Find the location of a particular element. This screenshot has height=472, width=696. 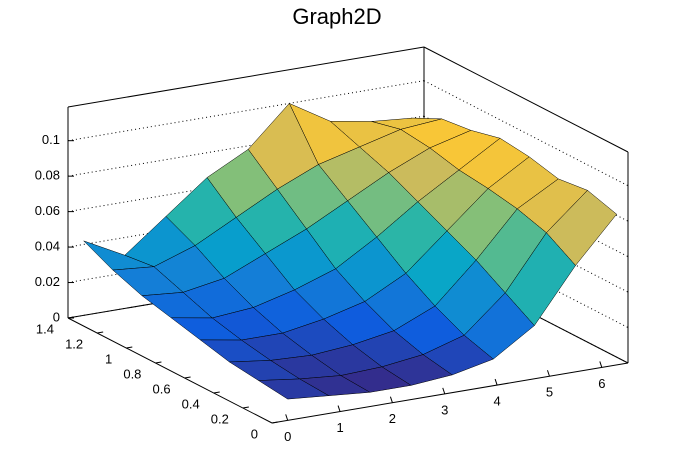

x-tick-label: 4 is located at coordinates (497, 400).